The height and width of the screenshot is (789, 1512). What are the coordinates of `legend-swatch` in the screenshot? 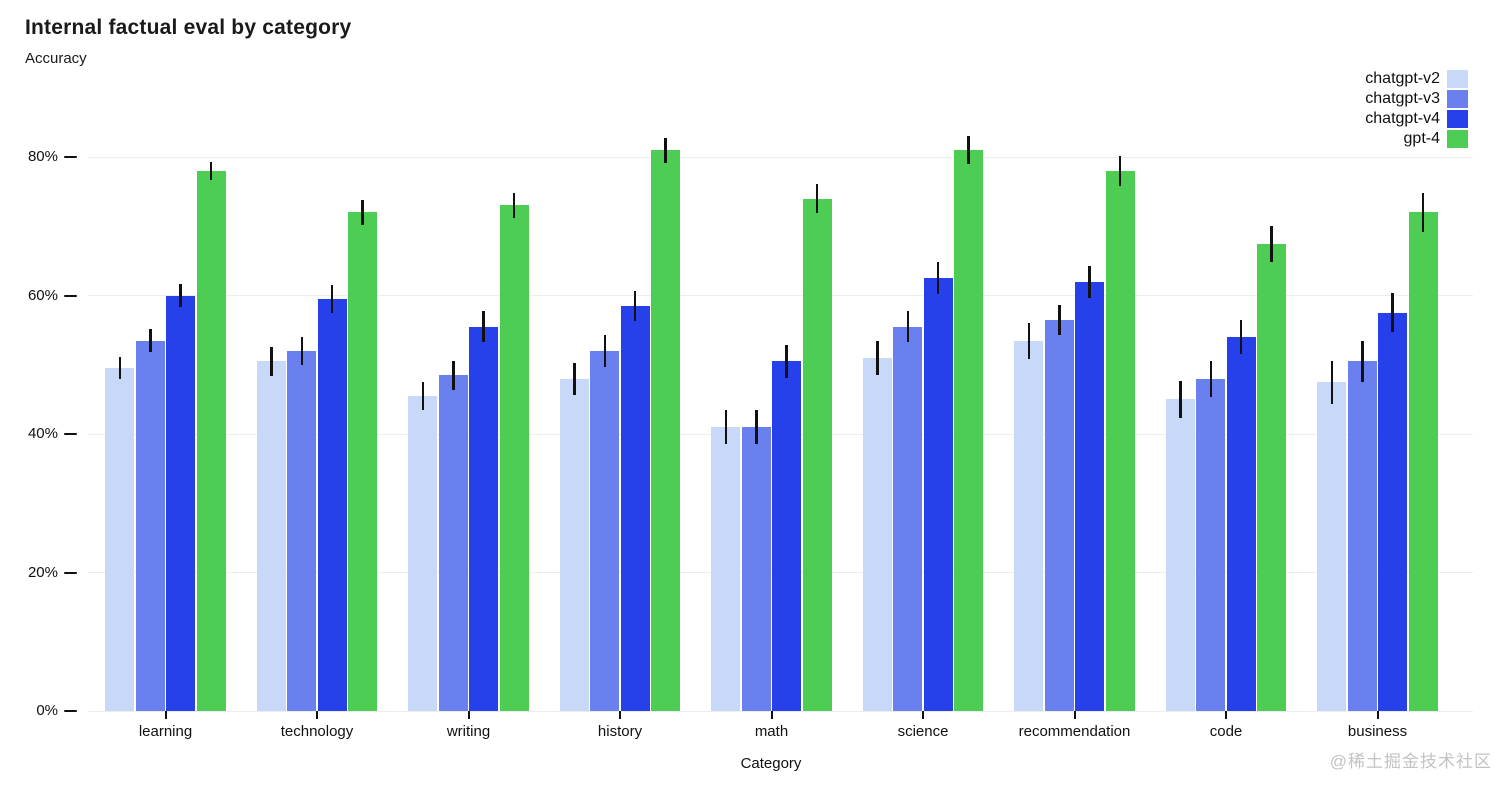 It's located at (1457, 98).